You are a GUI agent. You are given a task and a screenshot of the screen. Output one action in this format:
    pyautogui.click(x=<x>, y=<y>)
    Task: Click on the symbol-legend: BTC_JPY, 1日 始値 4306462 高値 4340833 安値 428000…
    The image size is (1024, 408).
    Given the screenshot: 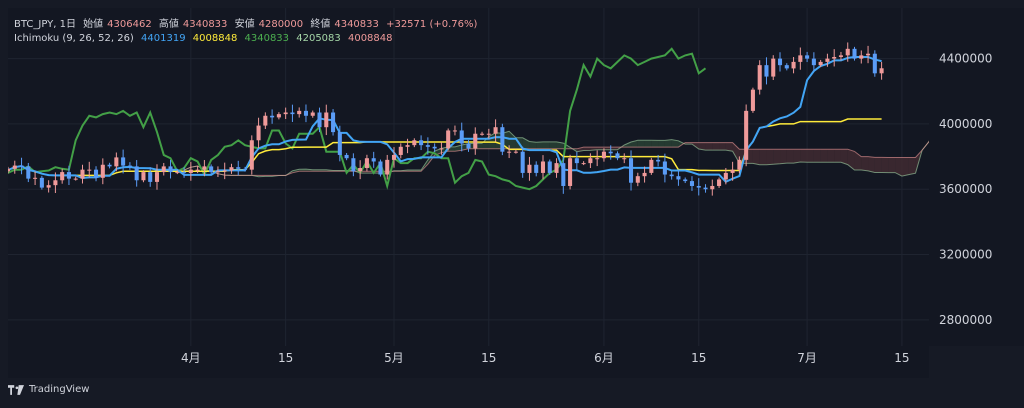 What is the action you would take?
    pyautogui.click(x=247, y=22)
    